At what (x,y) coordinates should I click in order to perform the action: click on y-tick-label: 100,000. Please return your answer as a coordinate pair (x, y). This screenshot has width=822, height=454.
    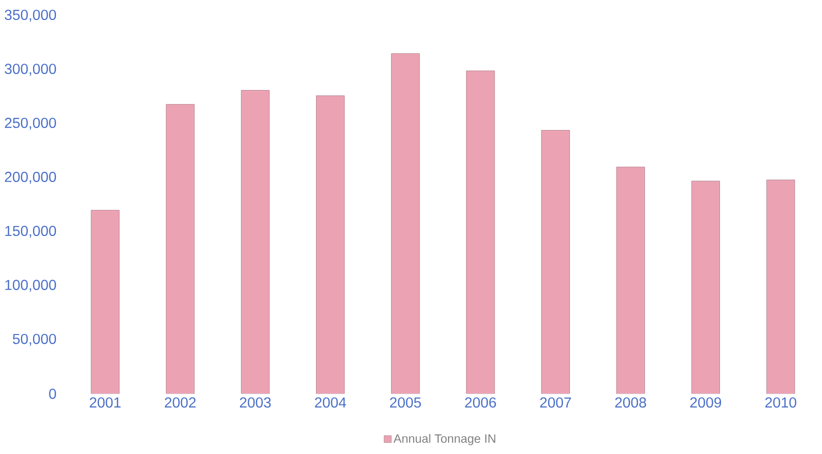
    Looking at the image, I should click on (30, 286).